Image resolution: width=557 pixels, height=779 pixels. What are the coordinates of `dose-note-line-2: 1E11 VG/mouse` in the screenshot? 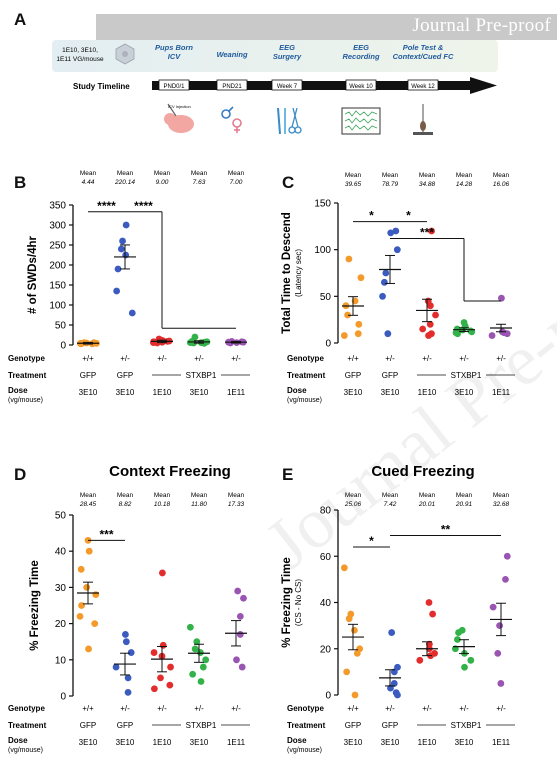 It's located at (80, 59).